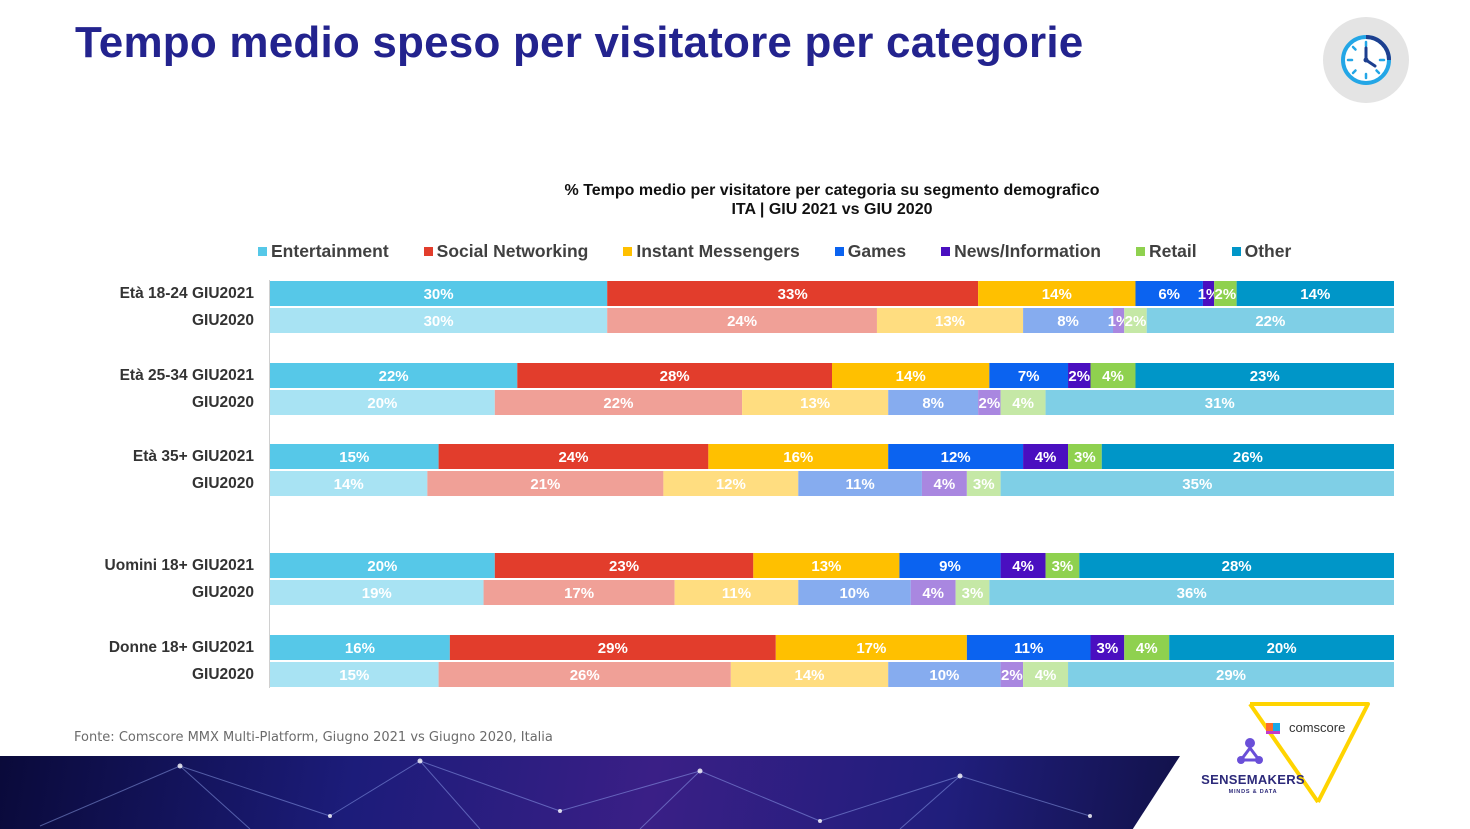 The height and width of the screenshot is (829, 1470). Describe the element at coordinates (382, 566) in the screenshot. I see `data-label: 20%` at that location.